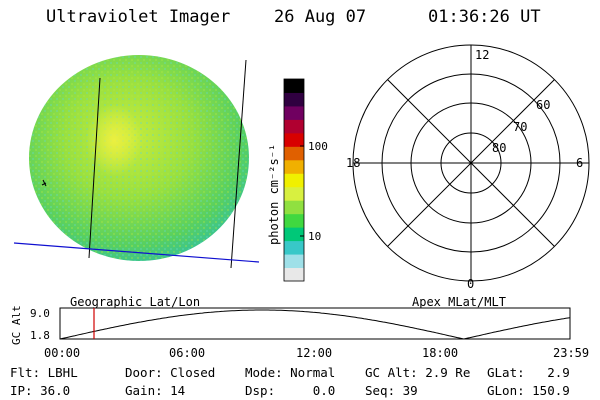 The width and height of the screenshot is (600, 400). Describe the element at coordinates (94, 168) in the screenshot. I see `meridian-line-left` at that location.